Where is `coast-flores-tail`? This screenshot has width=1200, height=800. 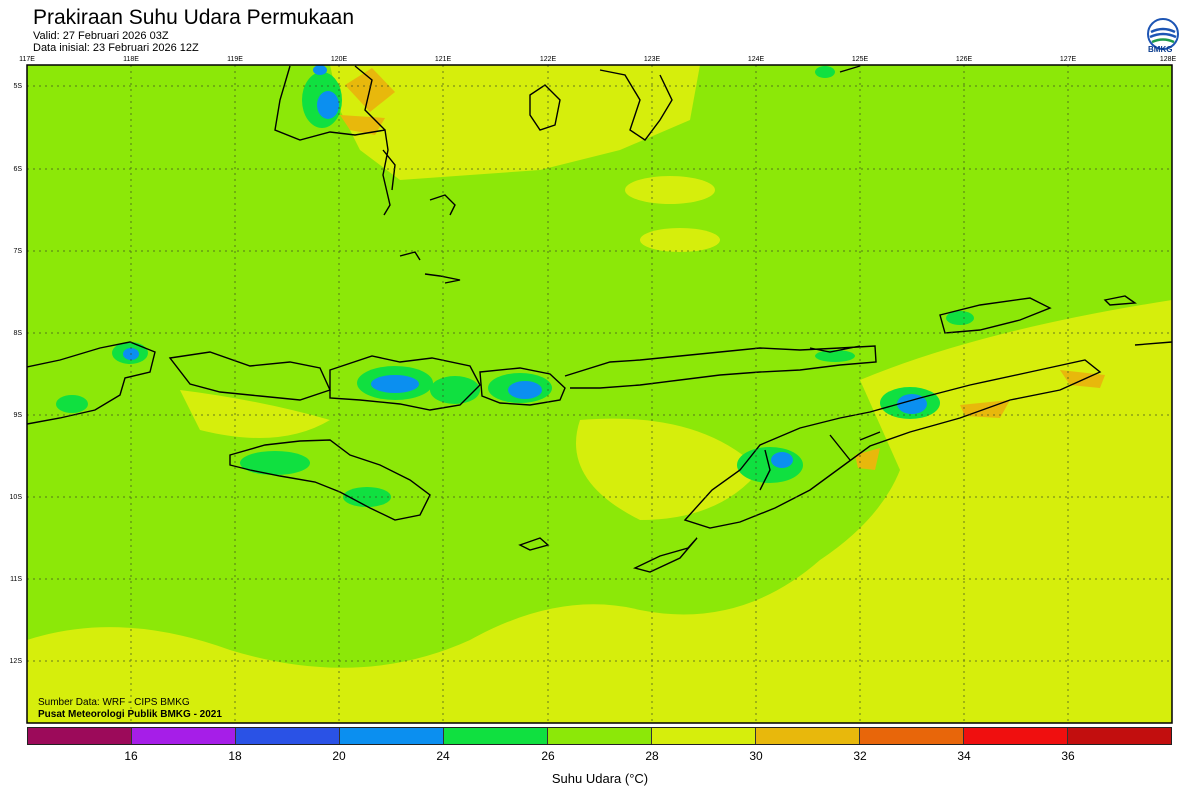
coast-flores-tail is located at coordinates (720, 367).